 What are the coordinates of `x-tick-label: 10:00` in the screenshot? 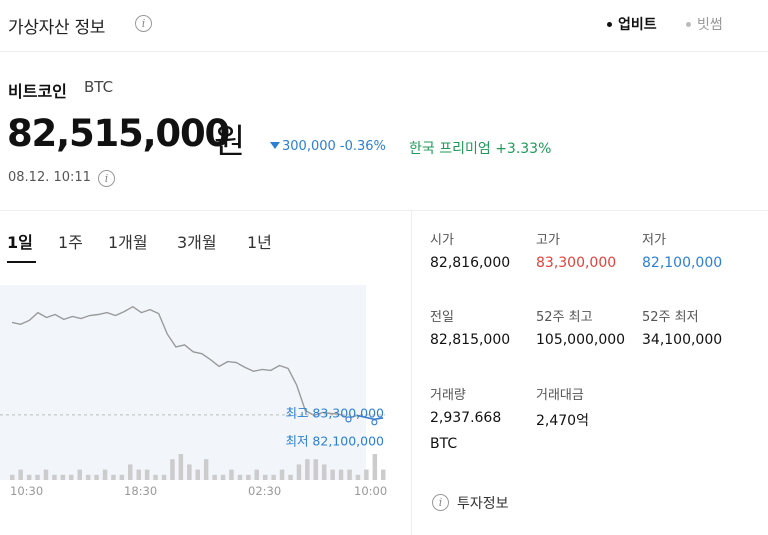 It's located at (370, 491).